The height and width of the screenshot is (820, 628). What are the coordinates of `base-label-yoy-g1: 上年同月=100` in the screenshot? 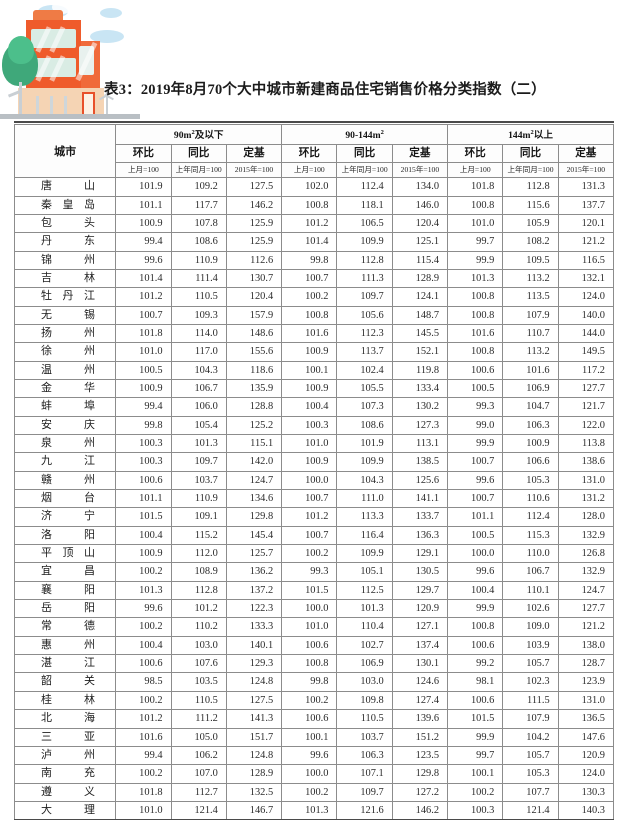 It's located at (198, 170).